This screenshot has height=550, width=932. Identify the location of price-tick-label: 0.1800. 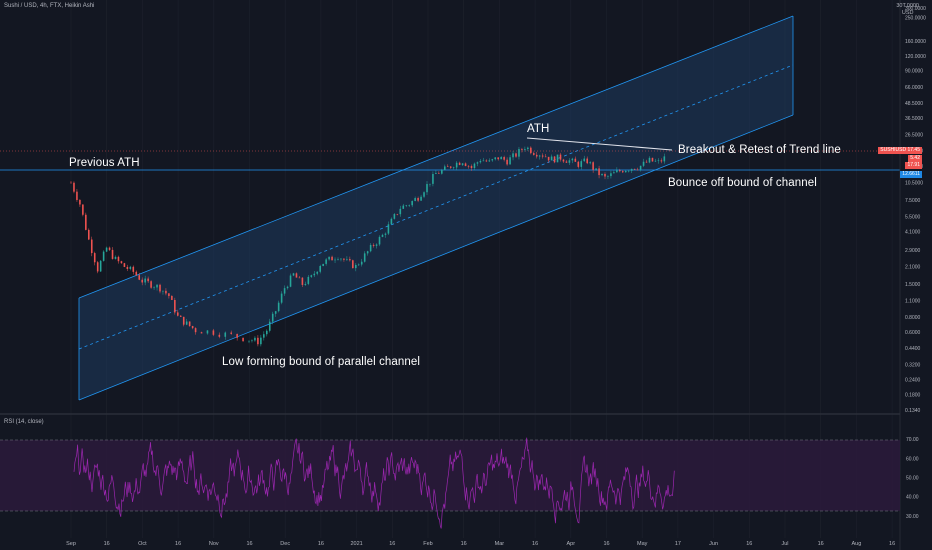
(913, 396).